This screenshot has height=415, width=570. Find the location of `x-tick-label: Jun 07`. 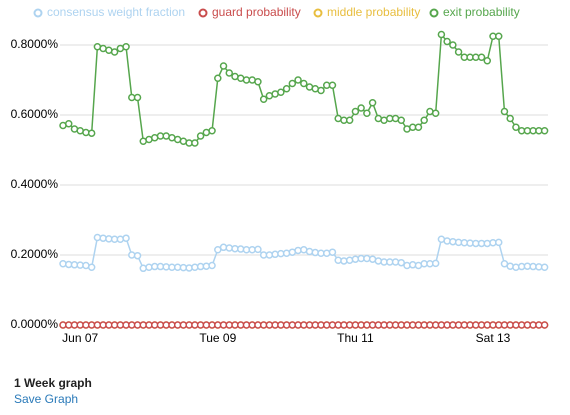

x-tick-label: Jun 07 is located at coordinates (80, 338).